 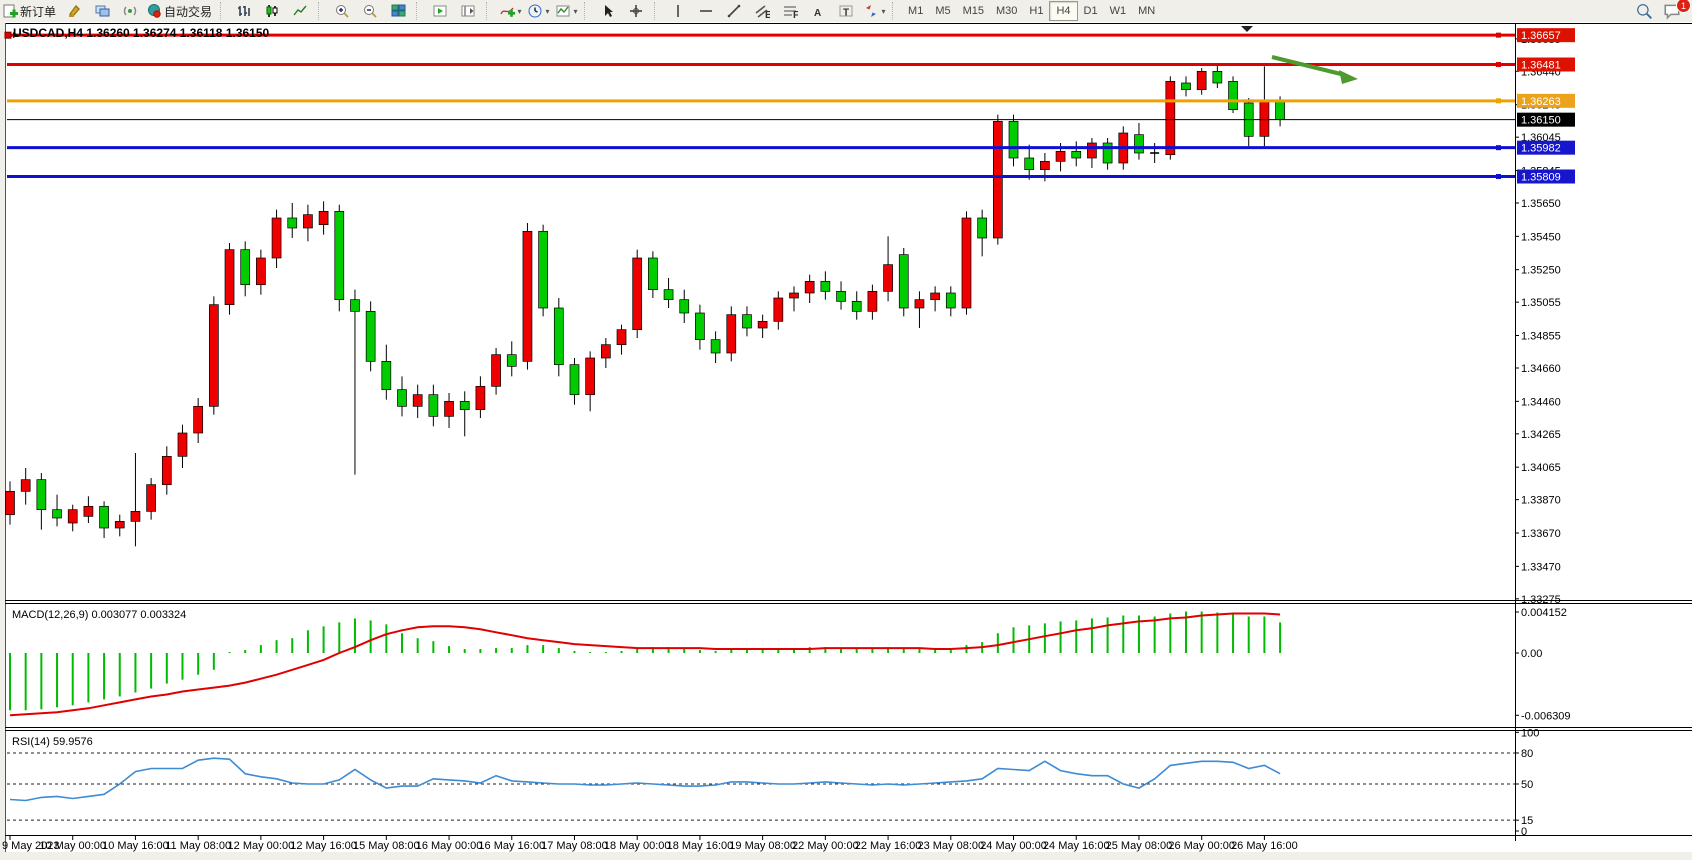 What do you see at coordinates (1348, 77) in the screenshot?
I see `trend-arrow-head` at bounding box center [1348, 77].